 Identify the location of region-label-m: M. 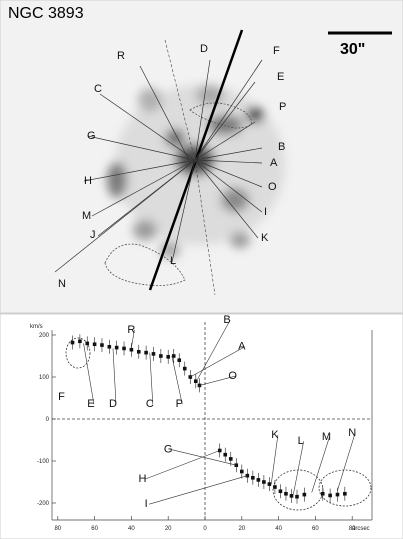
(86, 216).